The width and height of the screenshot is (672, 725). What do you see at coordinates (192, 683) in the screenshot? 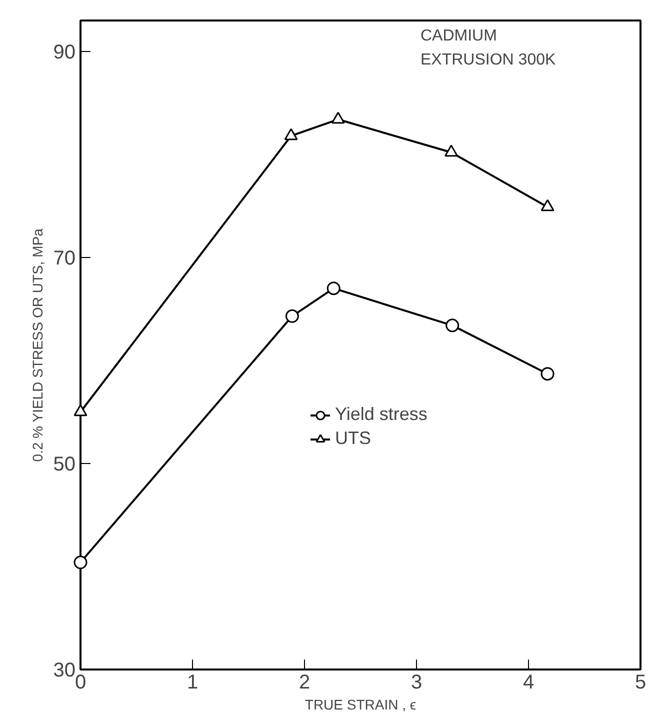
I see `x-tick-label: 1` at bounding box center [192, 683].